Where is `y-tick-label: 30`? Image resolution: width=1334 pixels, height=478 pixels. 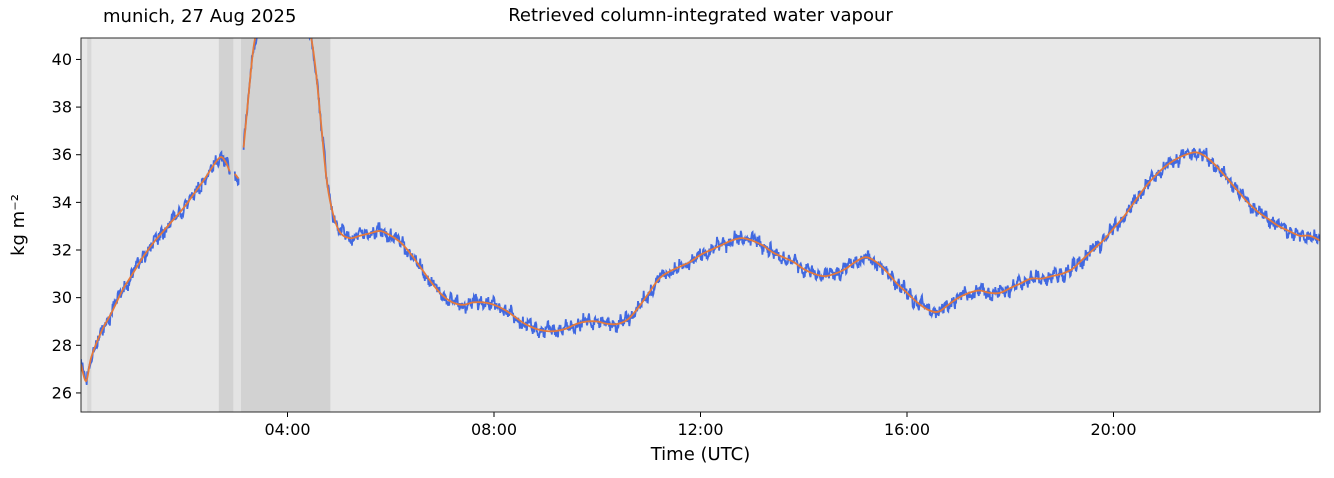
y-tick-label: 30 is located at coordinates (62, 297).